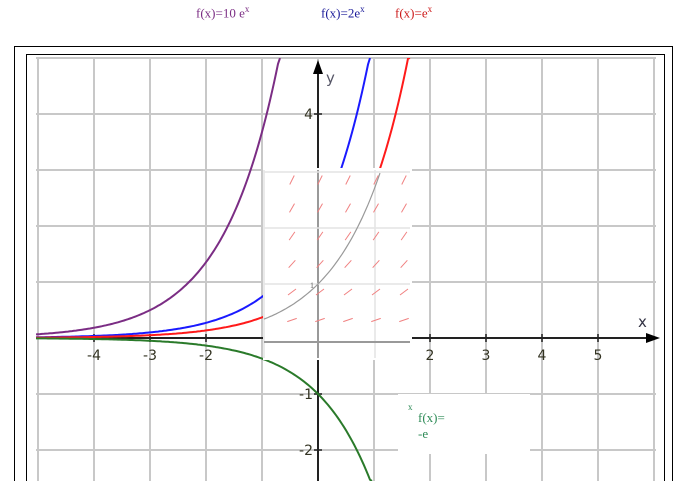  I want to click on y-tick-label: -2, so click(306, 451).